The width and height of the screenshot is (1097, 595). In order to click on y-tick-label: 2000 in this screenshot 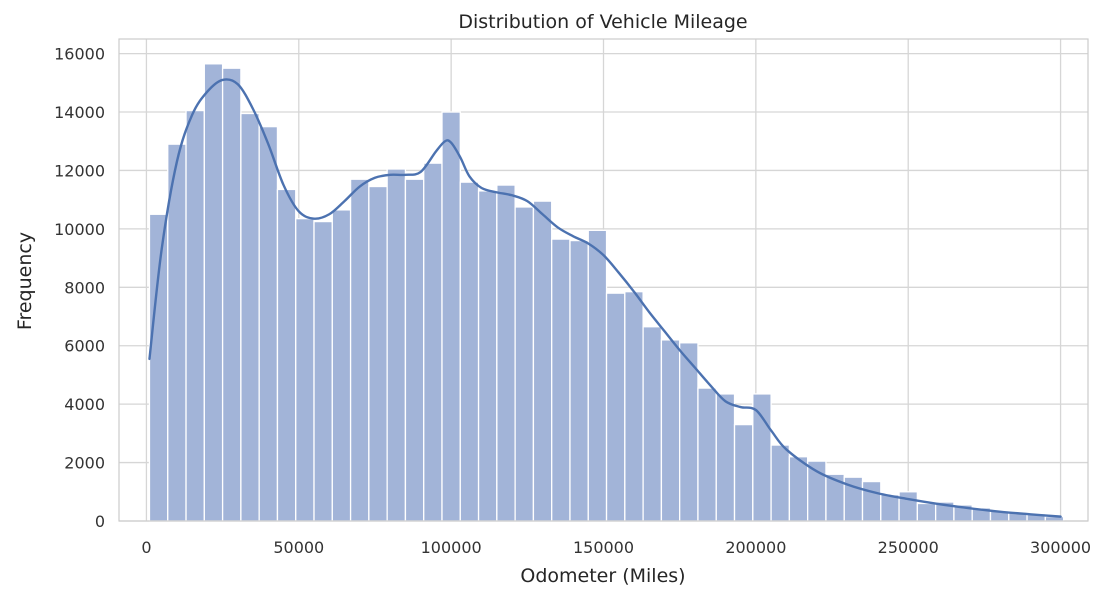, I will do `click(84, 463)`.